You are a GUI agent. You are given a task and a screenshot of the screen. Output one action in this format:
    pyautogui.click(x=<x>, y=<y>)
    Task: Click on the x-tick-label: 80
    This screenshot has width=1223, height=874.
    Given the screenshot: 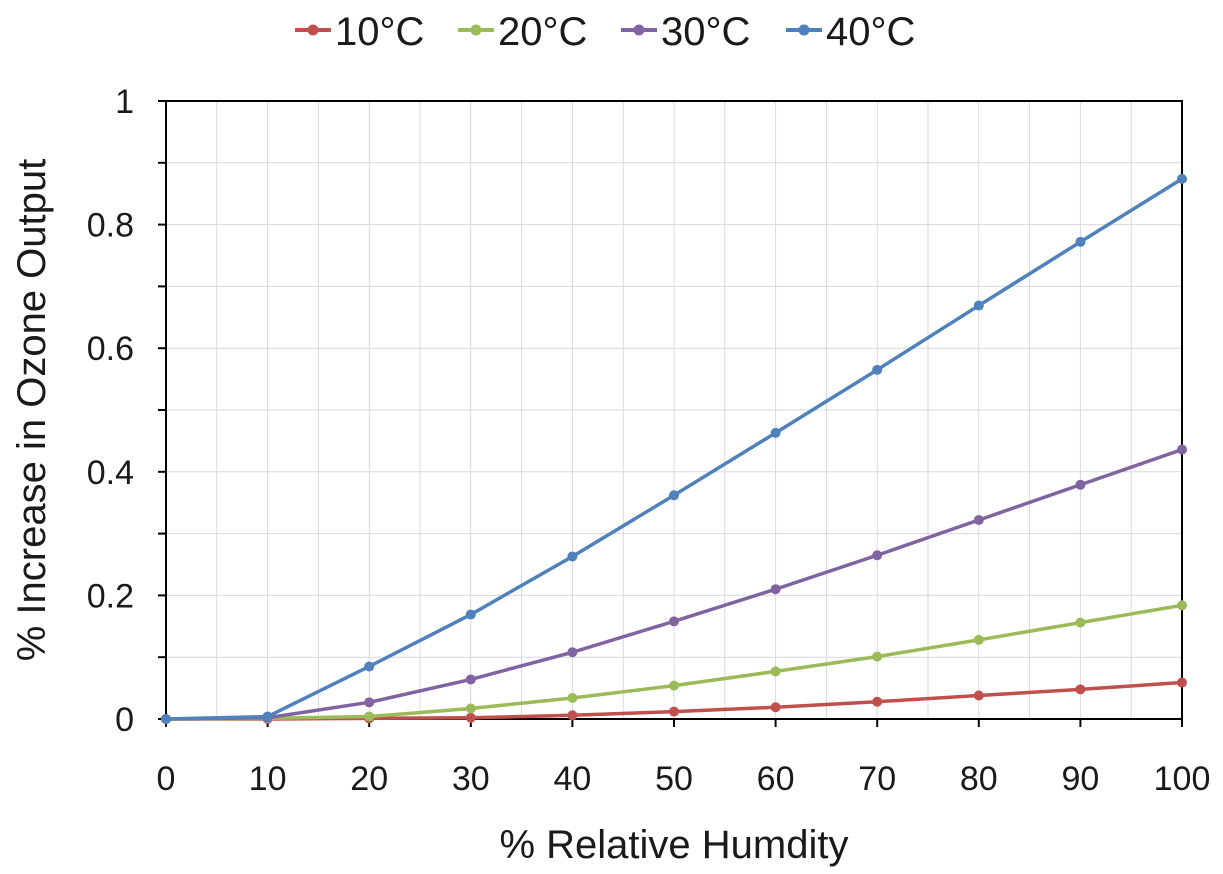 What is the action you would take?
    pyautogui.click(x=979, y=779)
    